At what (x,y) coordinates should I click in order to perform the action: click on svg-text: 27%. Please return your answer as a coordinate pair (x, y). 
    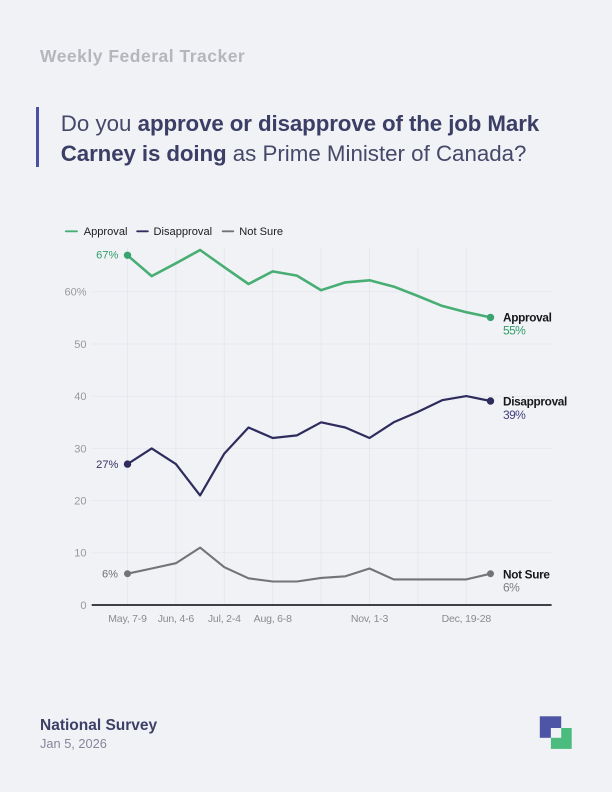
    Looking at the image, I should click on (107, 465).